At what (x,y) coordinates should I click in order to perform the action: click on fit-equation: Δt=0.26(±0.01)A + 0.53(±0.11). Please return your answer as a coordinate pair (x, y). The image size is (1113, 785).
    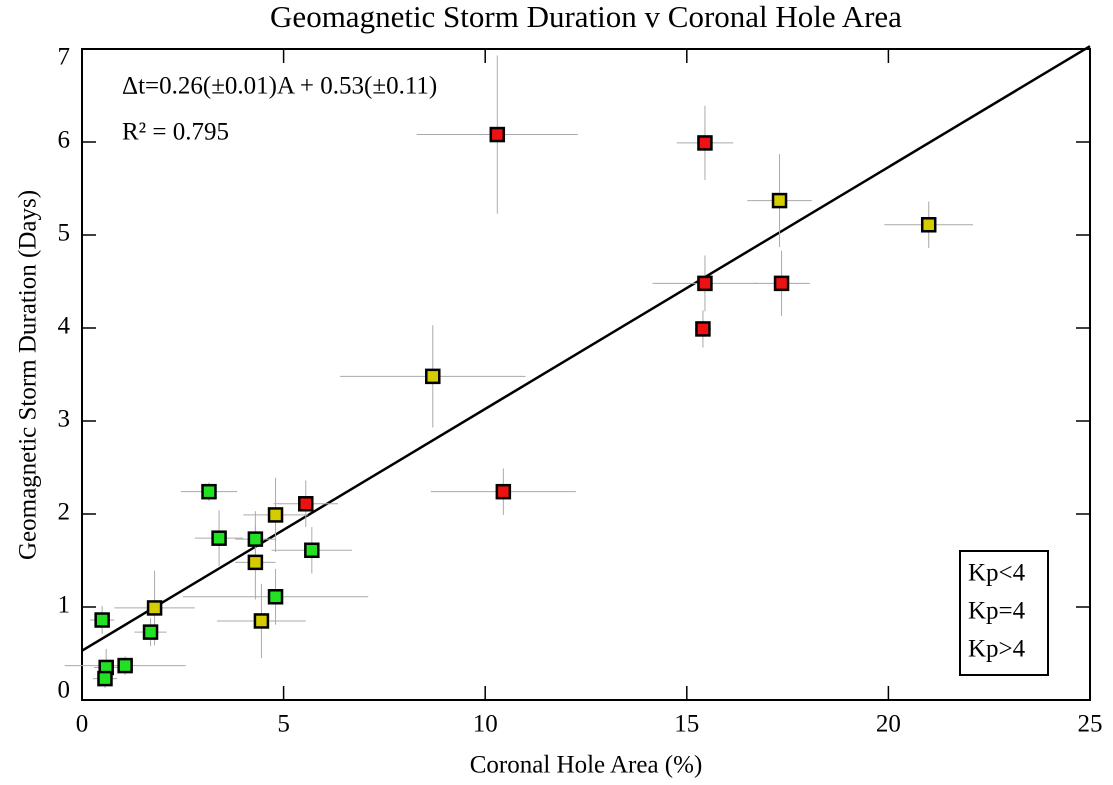
    Looking at the image, I should click on (279, 86).